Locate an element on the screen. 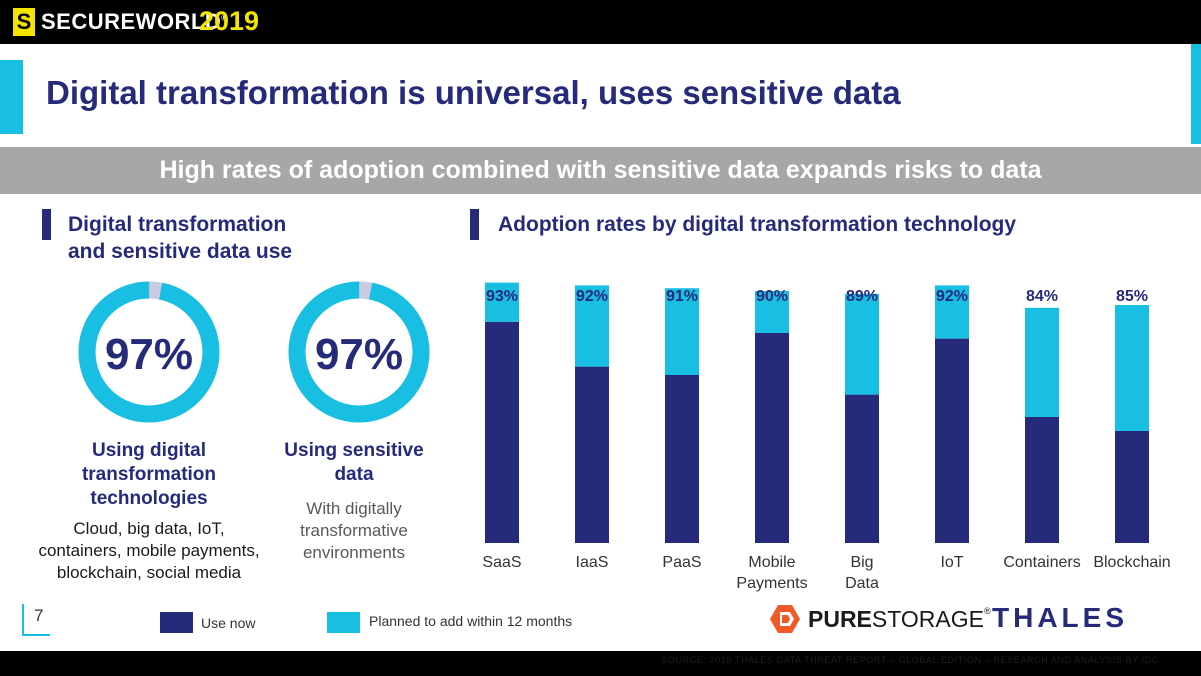 The image size is (1201, 676). top-bar: S SECUREWORLD® 2019 is located at coordinates (600, 22).